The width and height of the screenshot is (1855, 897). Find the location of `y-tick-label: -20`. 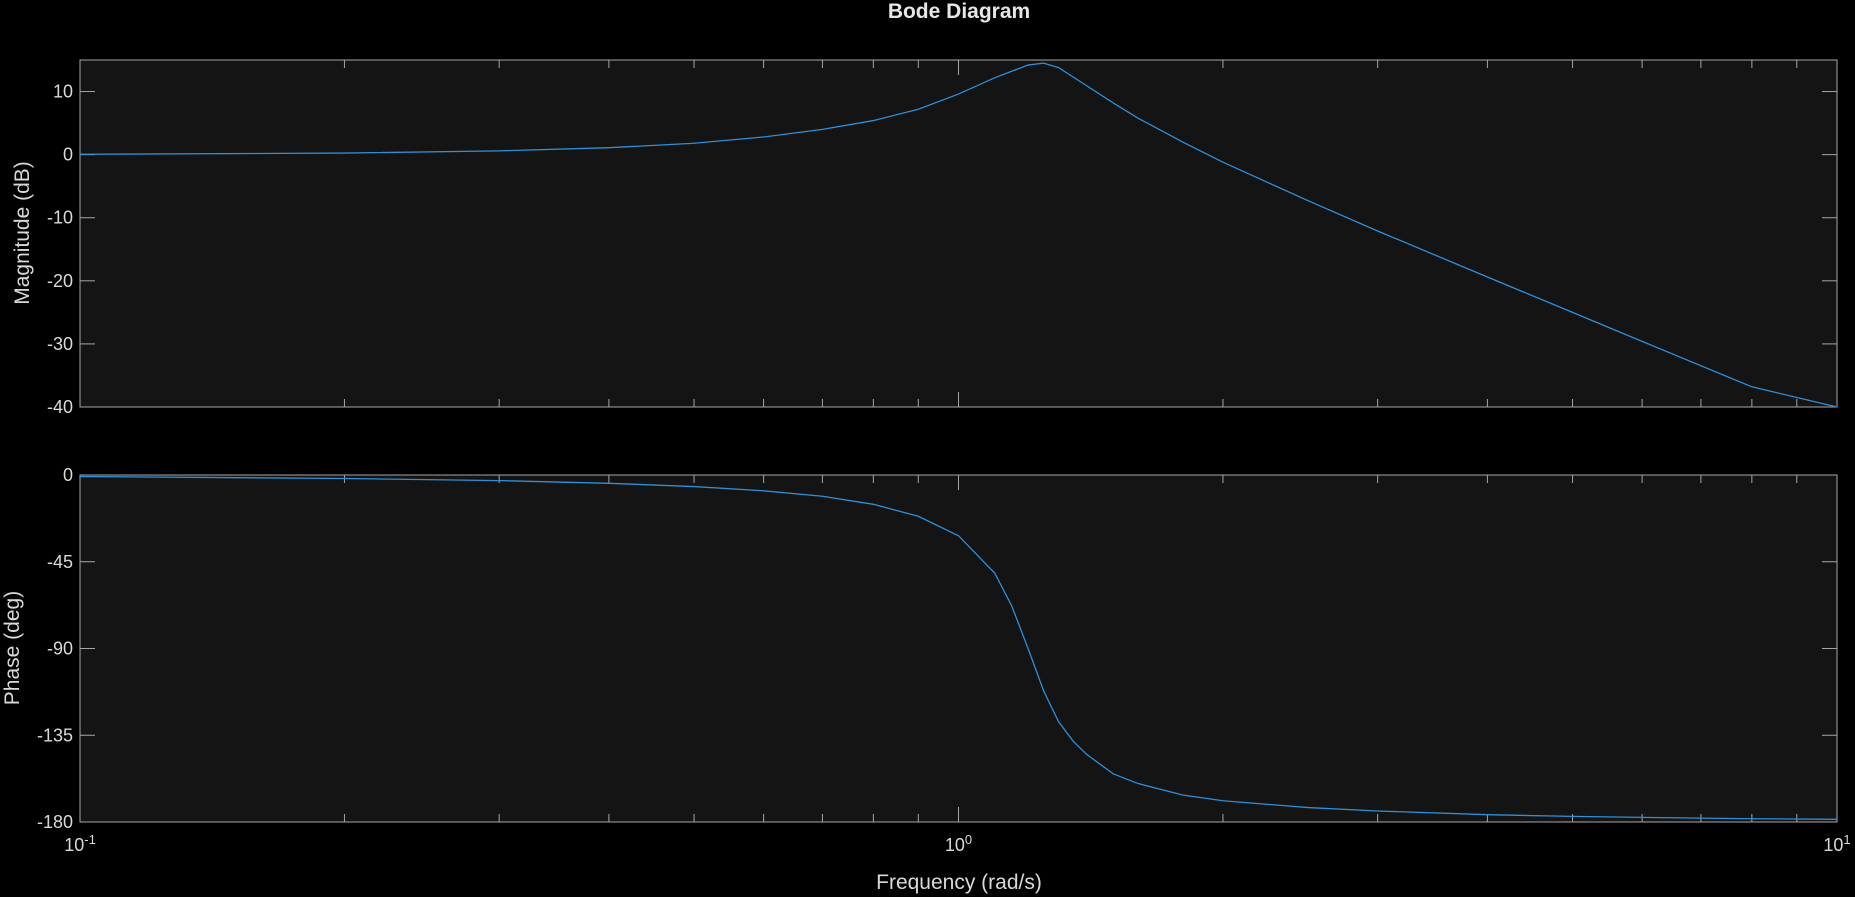

y-tick-label: -20 is located at coordinates (60, 281).